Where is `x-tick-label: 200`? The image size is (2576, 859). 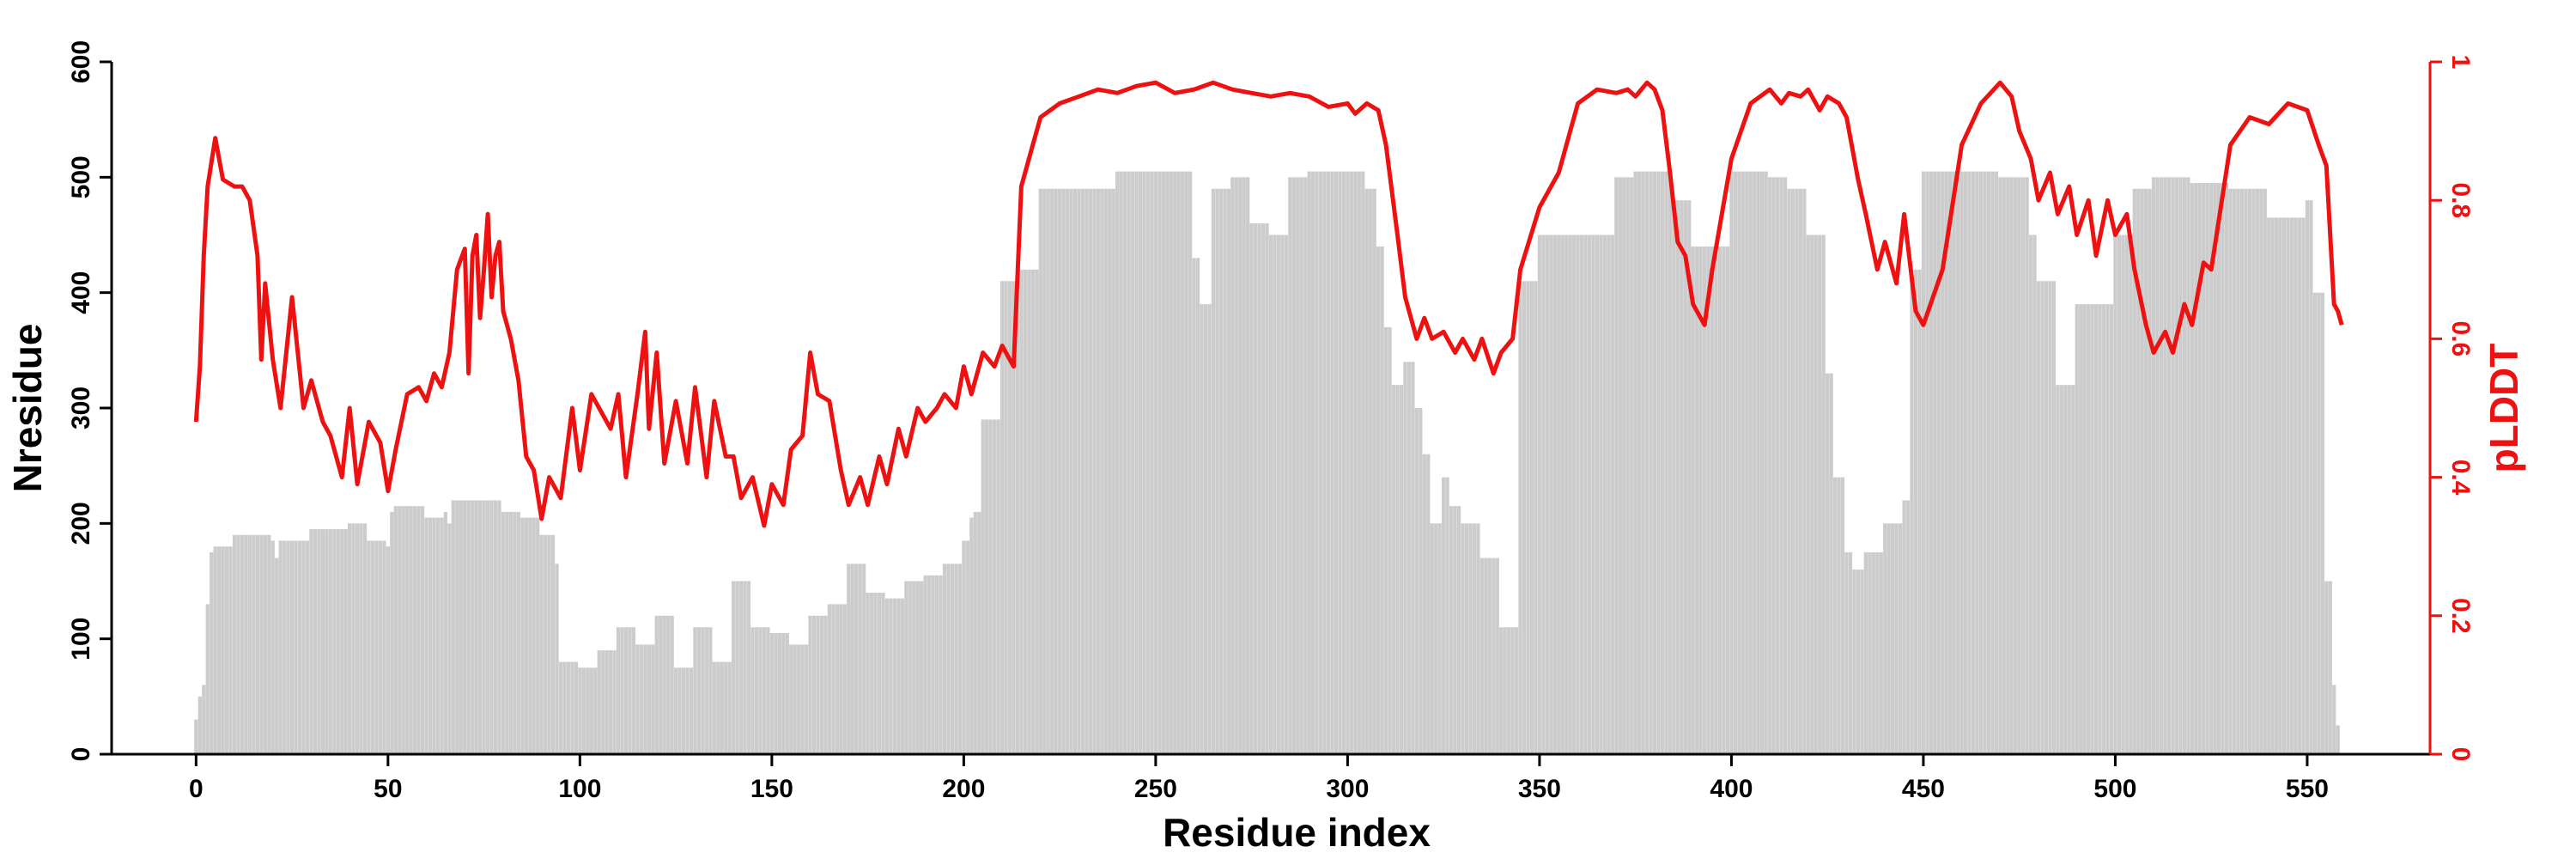 x-tick-label: 200 is located at coordinates (963, 789).